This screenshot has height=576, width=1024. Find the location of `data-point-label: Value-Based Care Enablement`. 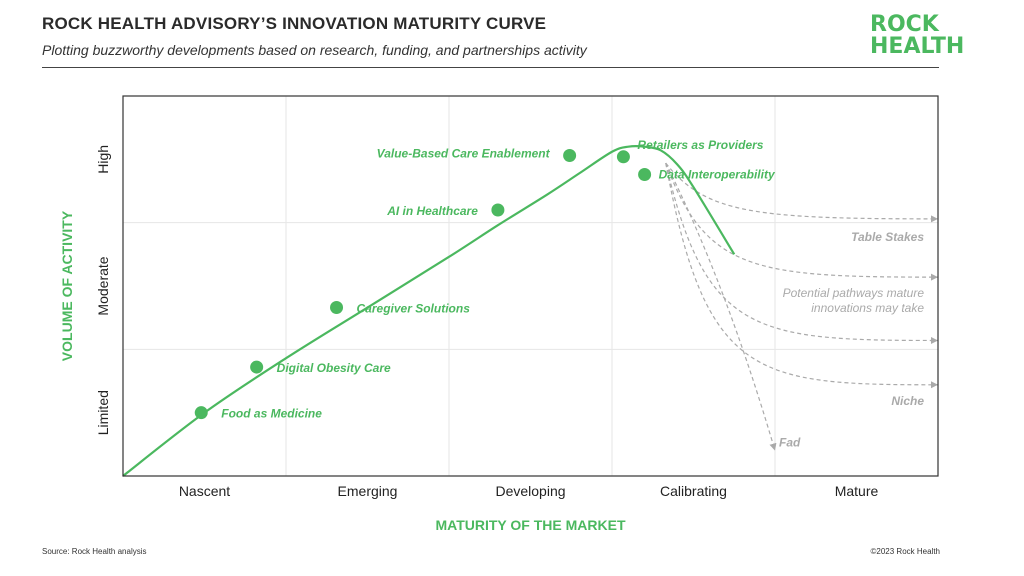

data-point-label: Value-Based Care Enablement is located at coordinates (464, 154).